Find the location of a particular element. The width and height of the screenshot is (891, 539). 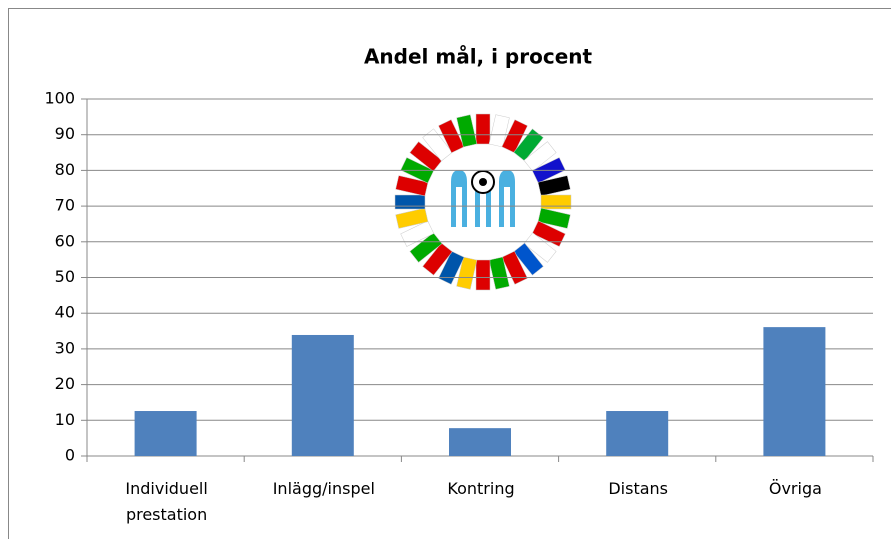

chart-title: Andel mål, i procent is located at coordinates (478, 57).